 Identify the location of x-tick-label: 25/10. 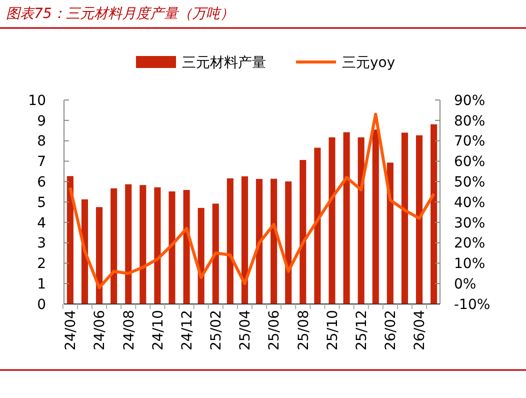
(332, 330).